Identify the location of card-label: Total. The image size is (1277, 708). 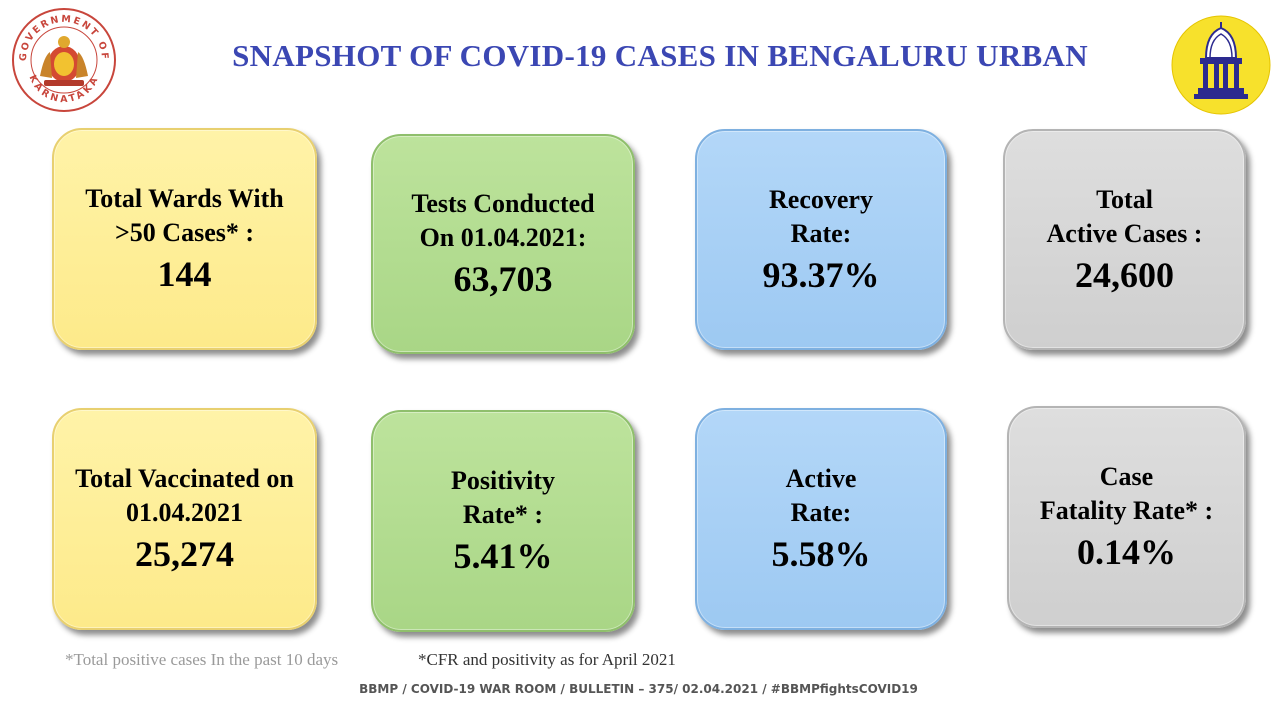
(1124, 199).